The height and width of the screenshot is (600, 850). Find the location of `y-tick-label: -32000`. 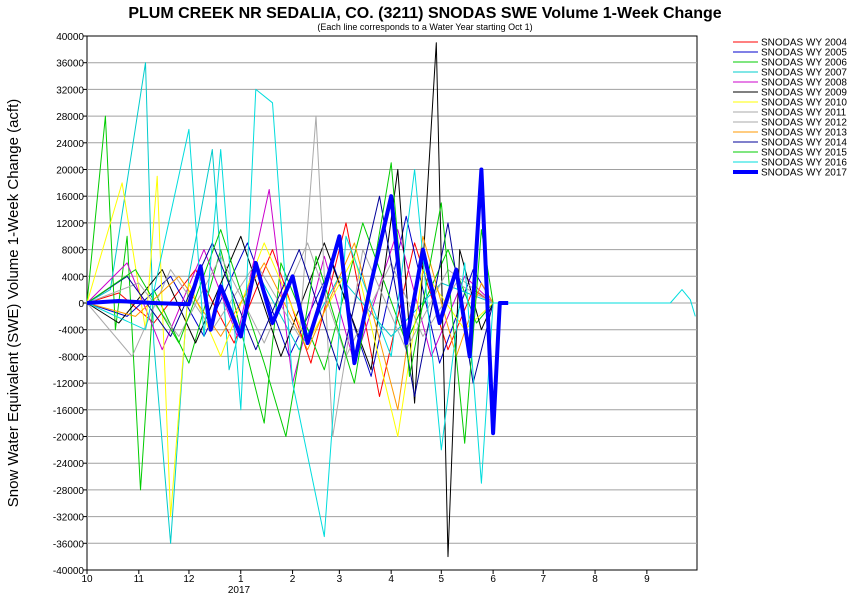

y-tick-label: -32000 is located at coordinates (69, 518).